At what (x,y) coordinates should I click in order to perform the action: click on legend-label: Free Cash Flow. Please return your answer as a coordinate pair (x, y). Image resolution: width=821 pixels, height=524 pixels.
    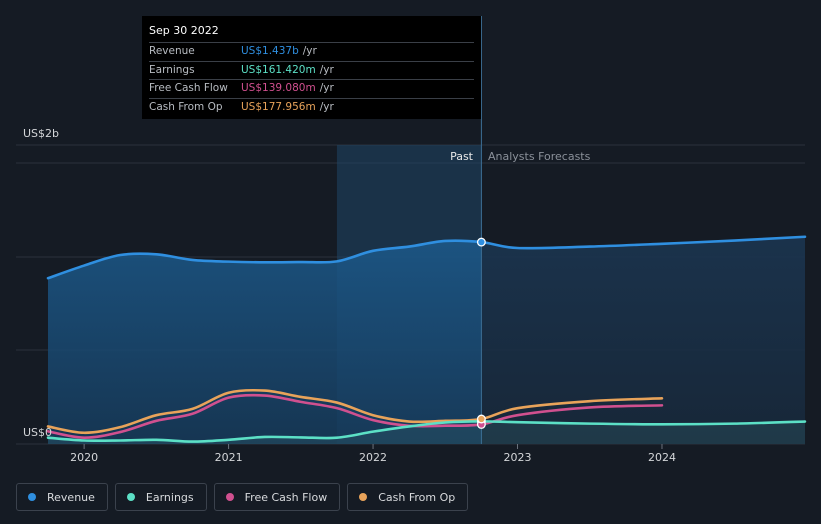
    Looking at the image, I should click on (286, 497).